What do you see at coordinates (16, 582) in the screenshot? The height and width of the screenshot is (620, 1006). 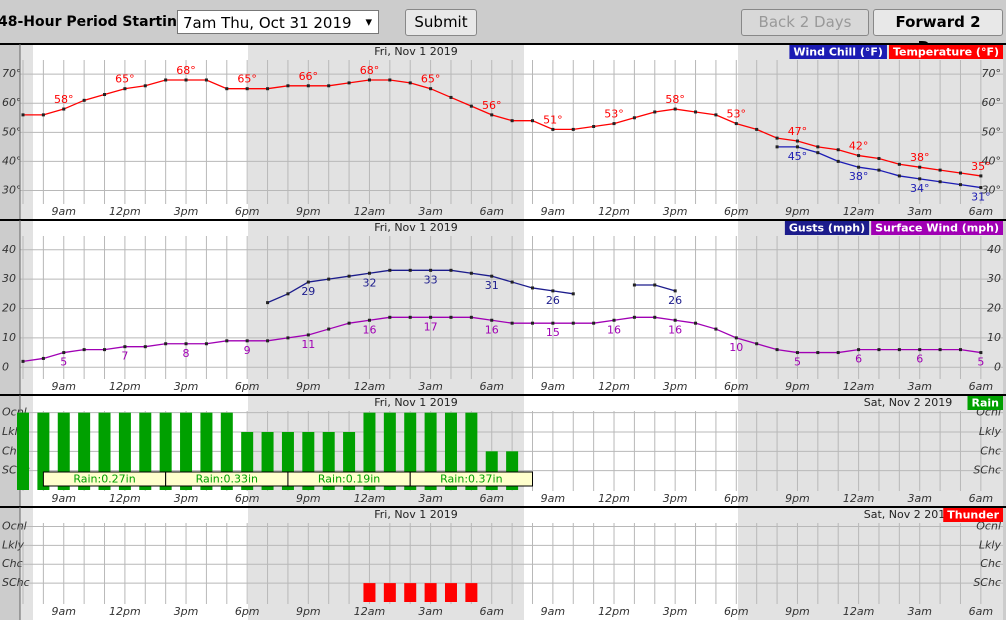 I see `y-tick-label: SChc` at bounding box center [16, 582].